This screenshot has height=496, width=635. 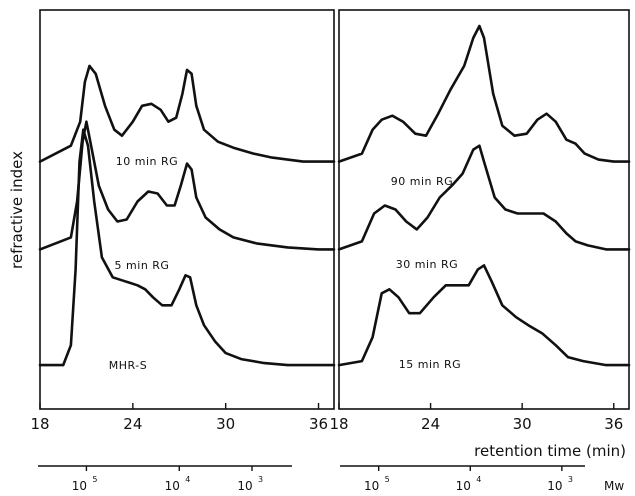 I want to click on curve-15-min-rg, so click(x=484, y=315).